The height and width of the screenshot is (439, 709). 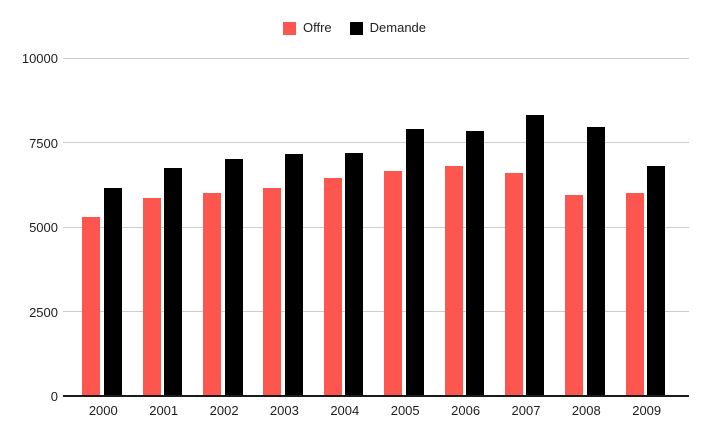 I want to click on x-axis-label: 2008, so click(x=586, y=410).